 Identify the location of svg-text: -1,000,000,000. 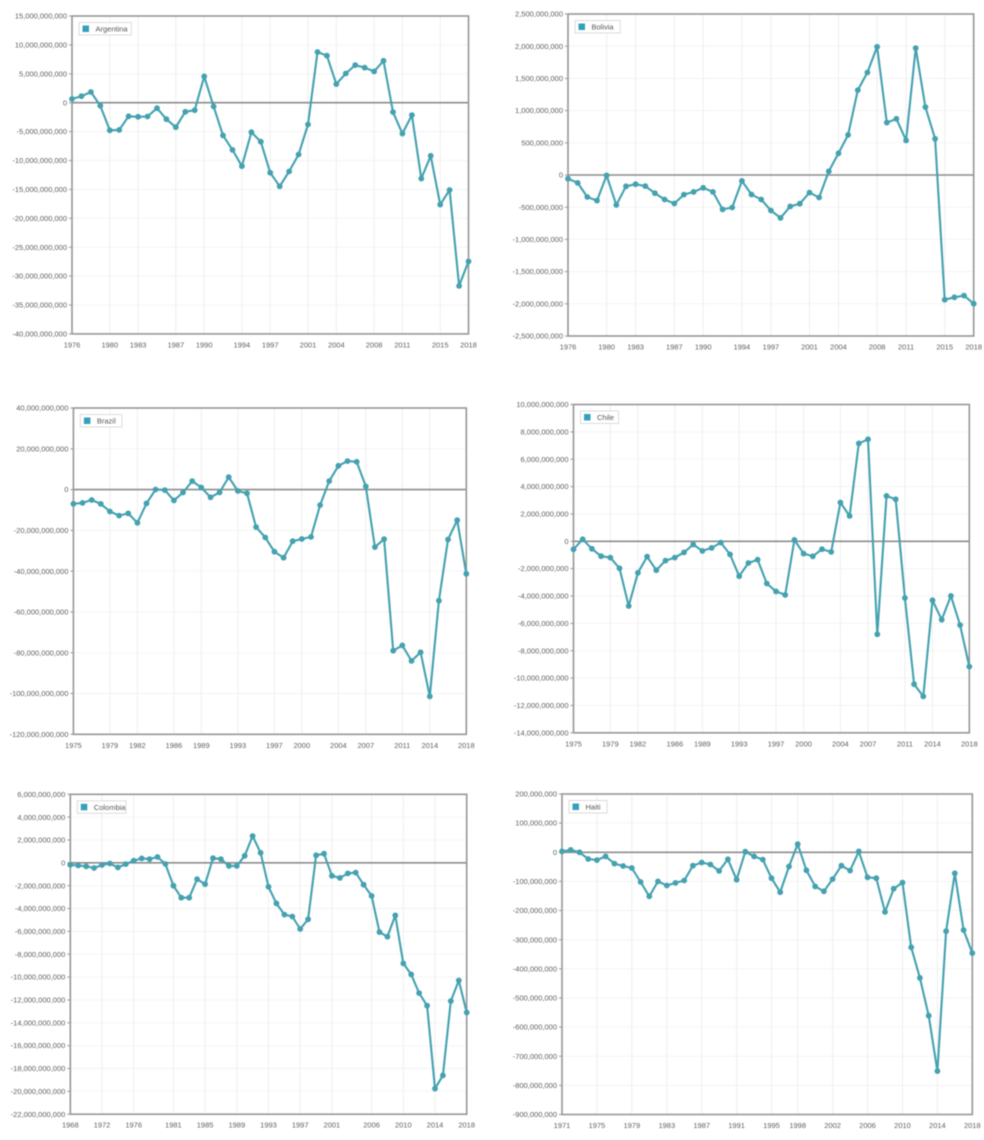
(538, 239).